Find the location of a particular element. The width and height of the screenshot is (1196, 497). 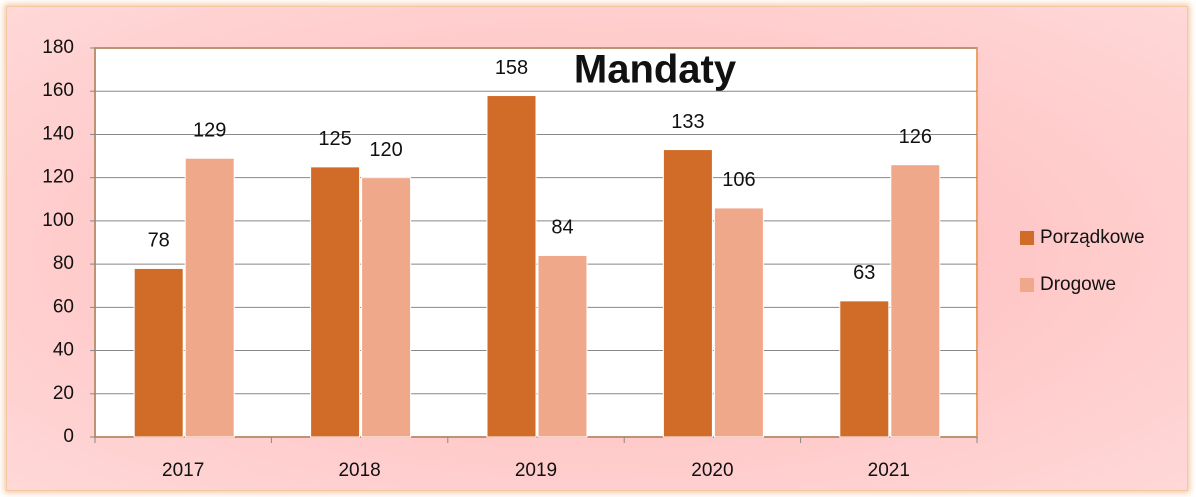

x-tick-label: 2021 is located at coordinates (889, 470).